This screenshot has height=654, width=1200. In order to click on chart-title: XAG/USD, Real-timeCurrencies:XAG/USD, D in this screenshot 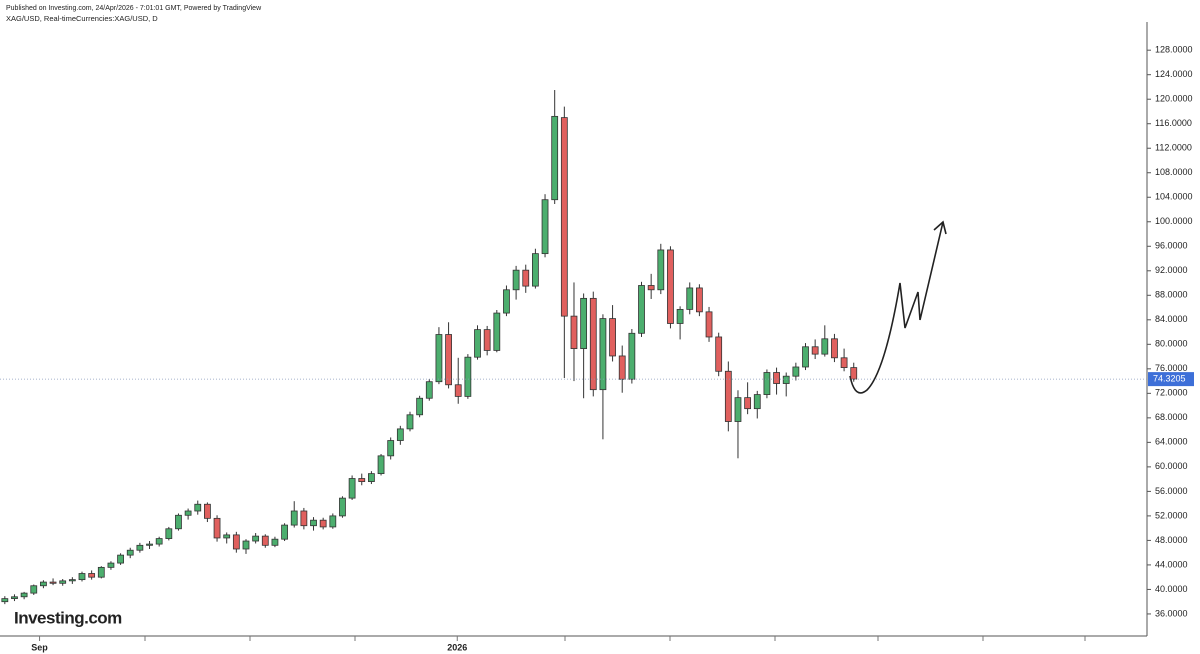, I will do `click(82, 18)`.